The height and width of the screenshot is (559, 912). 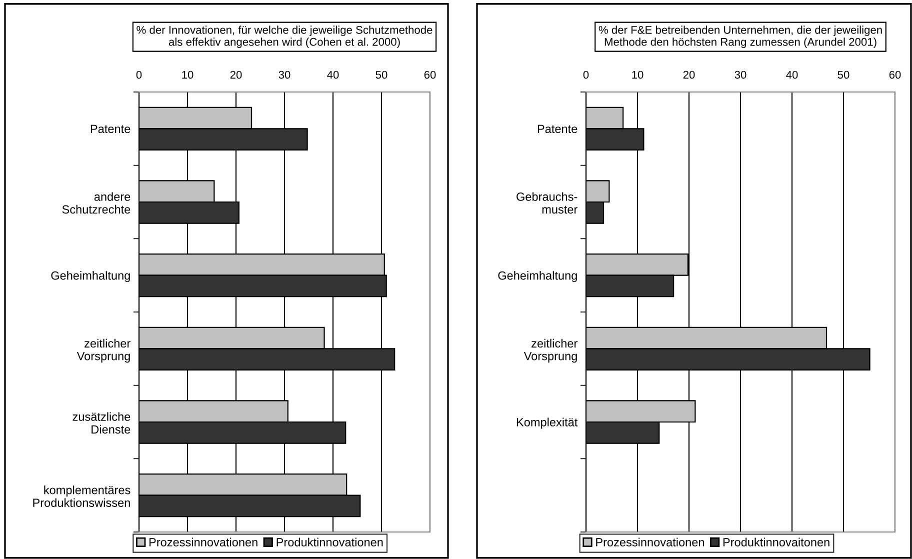 What do you see at coordinates (740, 37) in the screenshot?
I see `chart-title: % der F&E betreibenden Unternehmen, die der jeweiligen Methode den höchsten Rang zumessen (Arundel 2001)` at bounding box center [740, 37].